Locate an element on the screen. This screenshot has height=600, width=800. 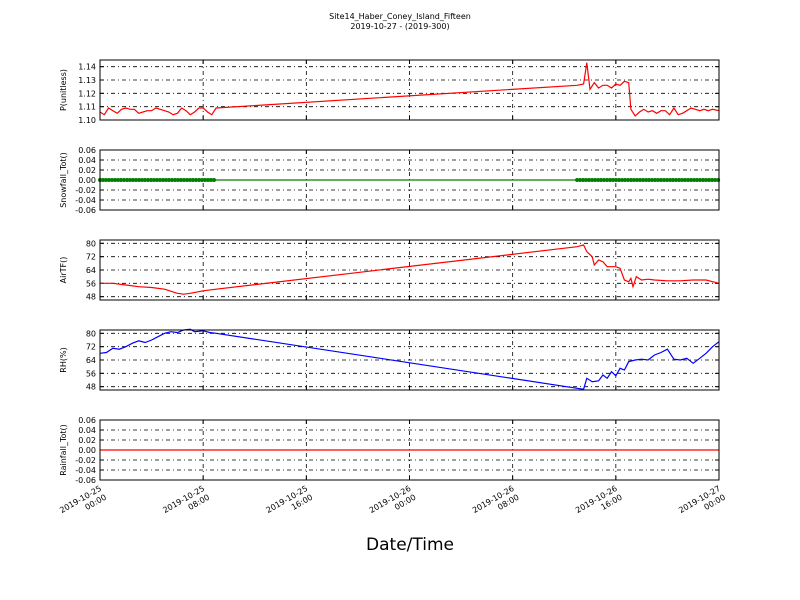
panel-1: 1.10 1.11 1.12 1.13 1.14 P(unitless) is located at coordinates (389, 92).